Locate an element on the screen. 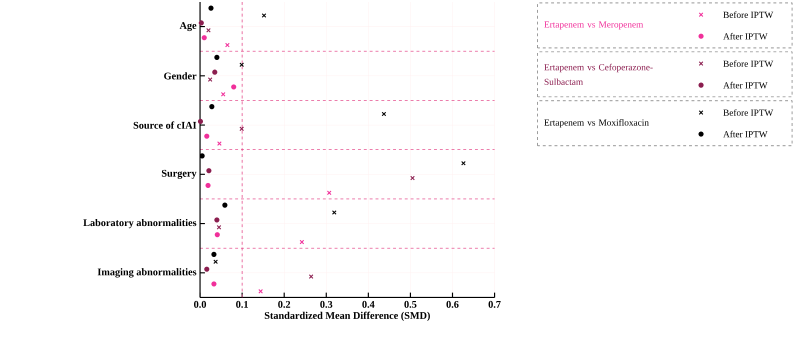  x-axis-title: Standardized Mean Difference (SMD) is located at coordinates (347, 316).